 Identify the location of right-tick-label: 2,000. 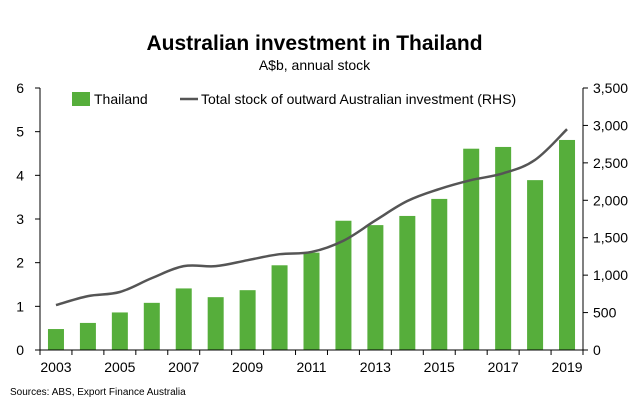
(610, 200).